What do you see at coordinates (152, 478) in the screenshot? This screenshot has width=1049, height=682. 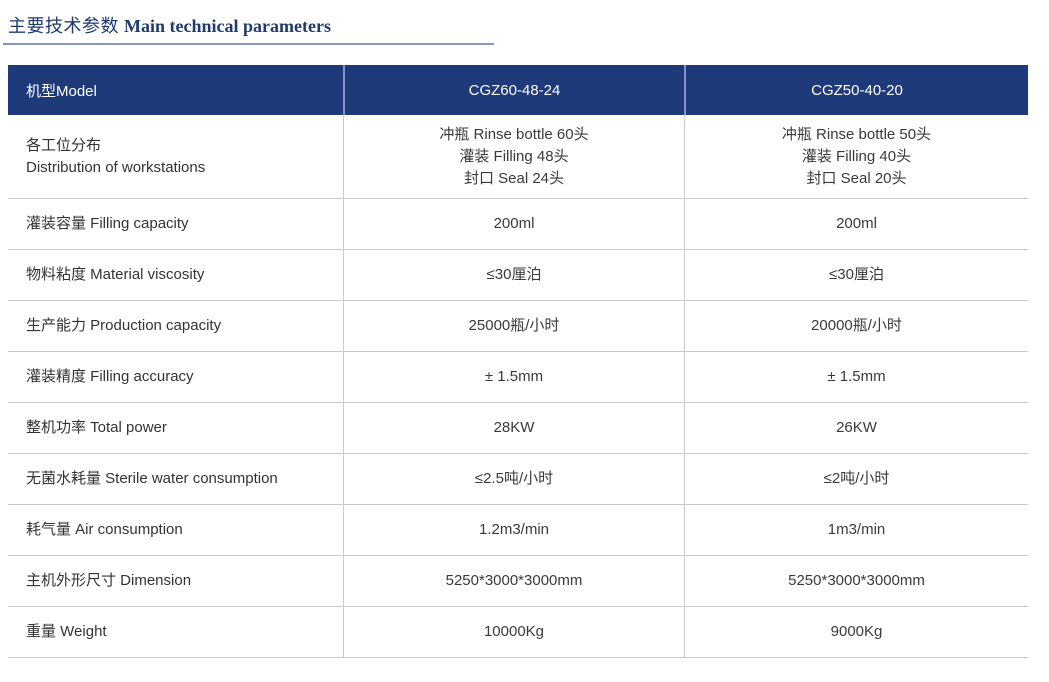 I see `row-label: 无菌水耗量 Sterile water consumption` at bounding box center [152, 478].